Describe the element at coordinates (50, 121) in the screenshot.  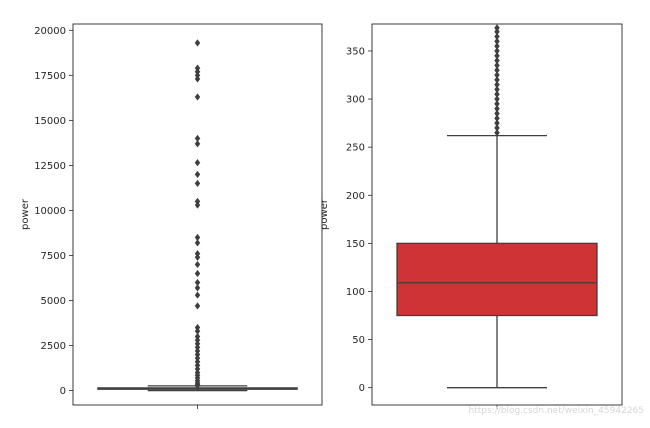
I see `y-tick-label: 15000` at that location.